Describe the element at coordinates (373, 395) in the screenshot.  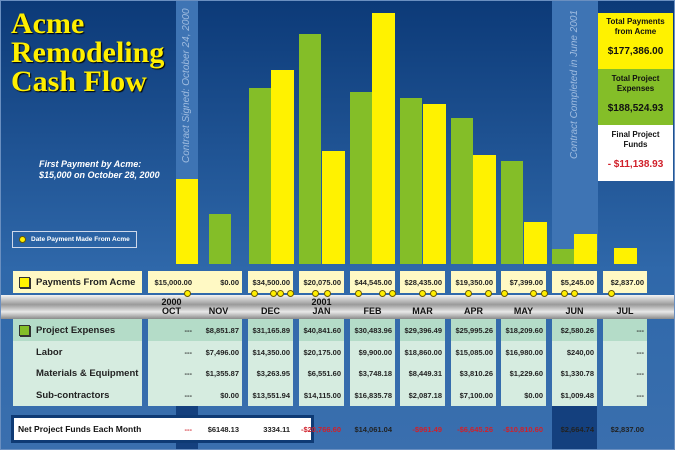
I see `subs-cell: $16,835.78` at that location.